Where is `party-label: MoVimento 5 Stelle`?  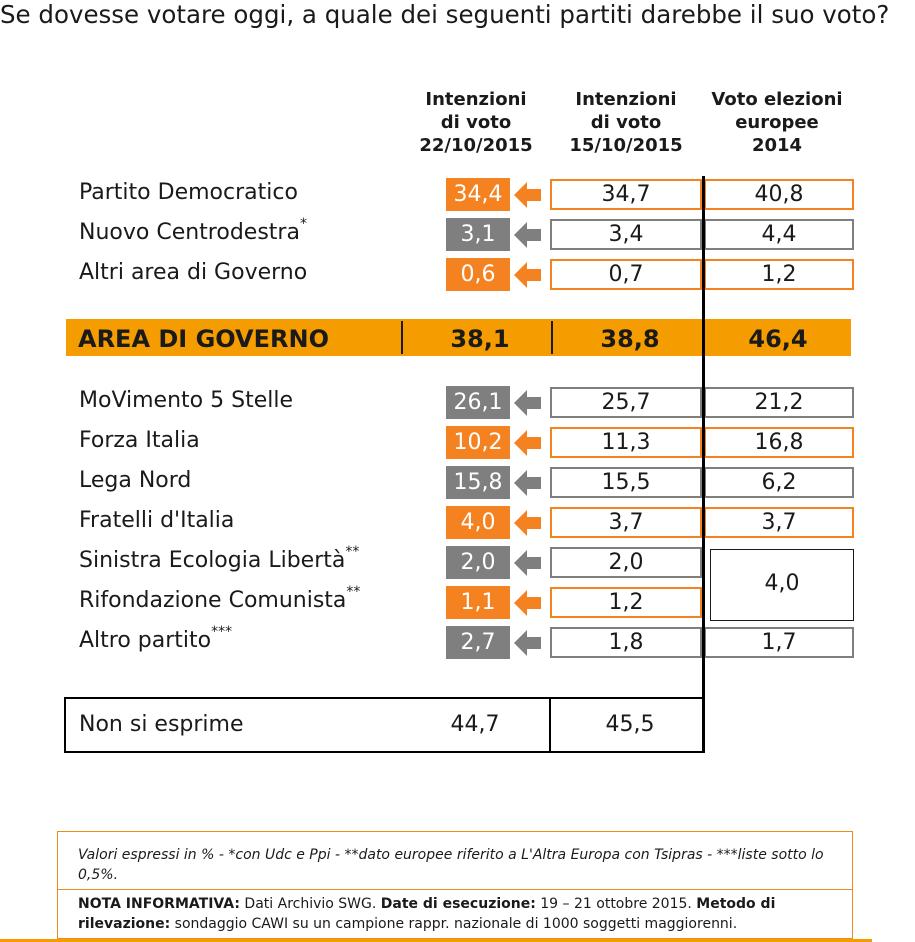 party-label: MoVimento 5 Stelle is located at coordinates (186, 400).